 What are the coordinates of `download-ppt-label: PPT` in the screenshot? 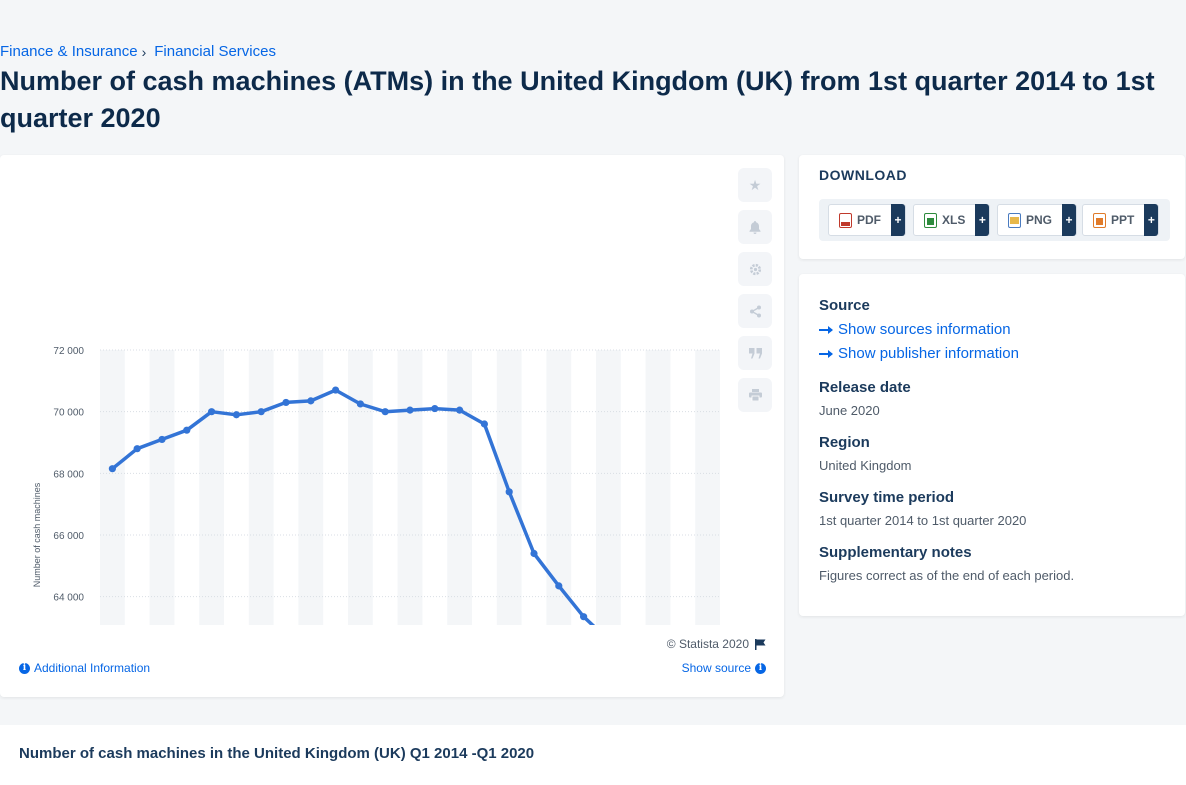 It's located at (1123, 220).